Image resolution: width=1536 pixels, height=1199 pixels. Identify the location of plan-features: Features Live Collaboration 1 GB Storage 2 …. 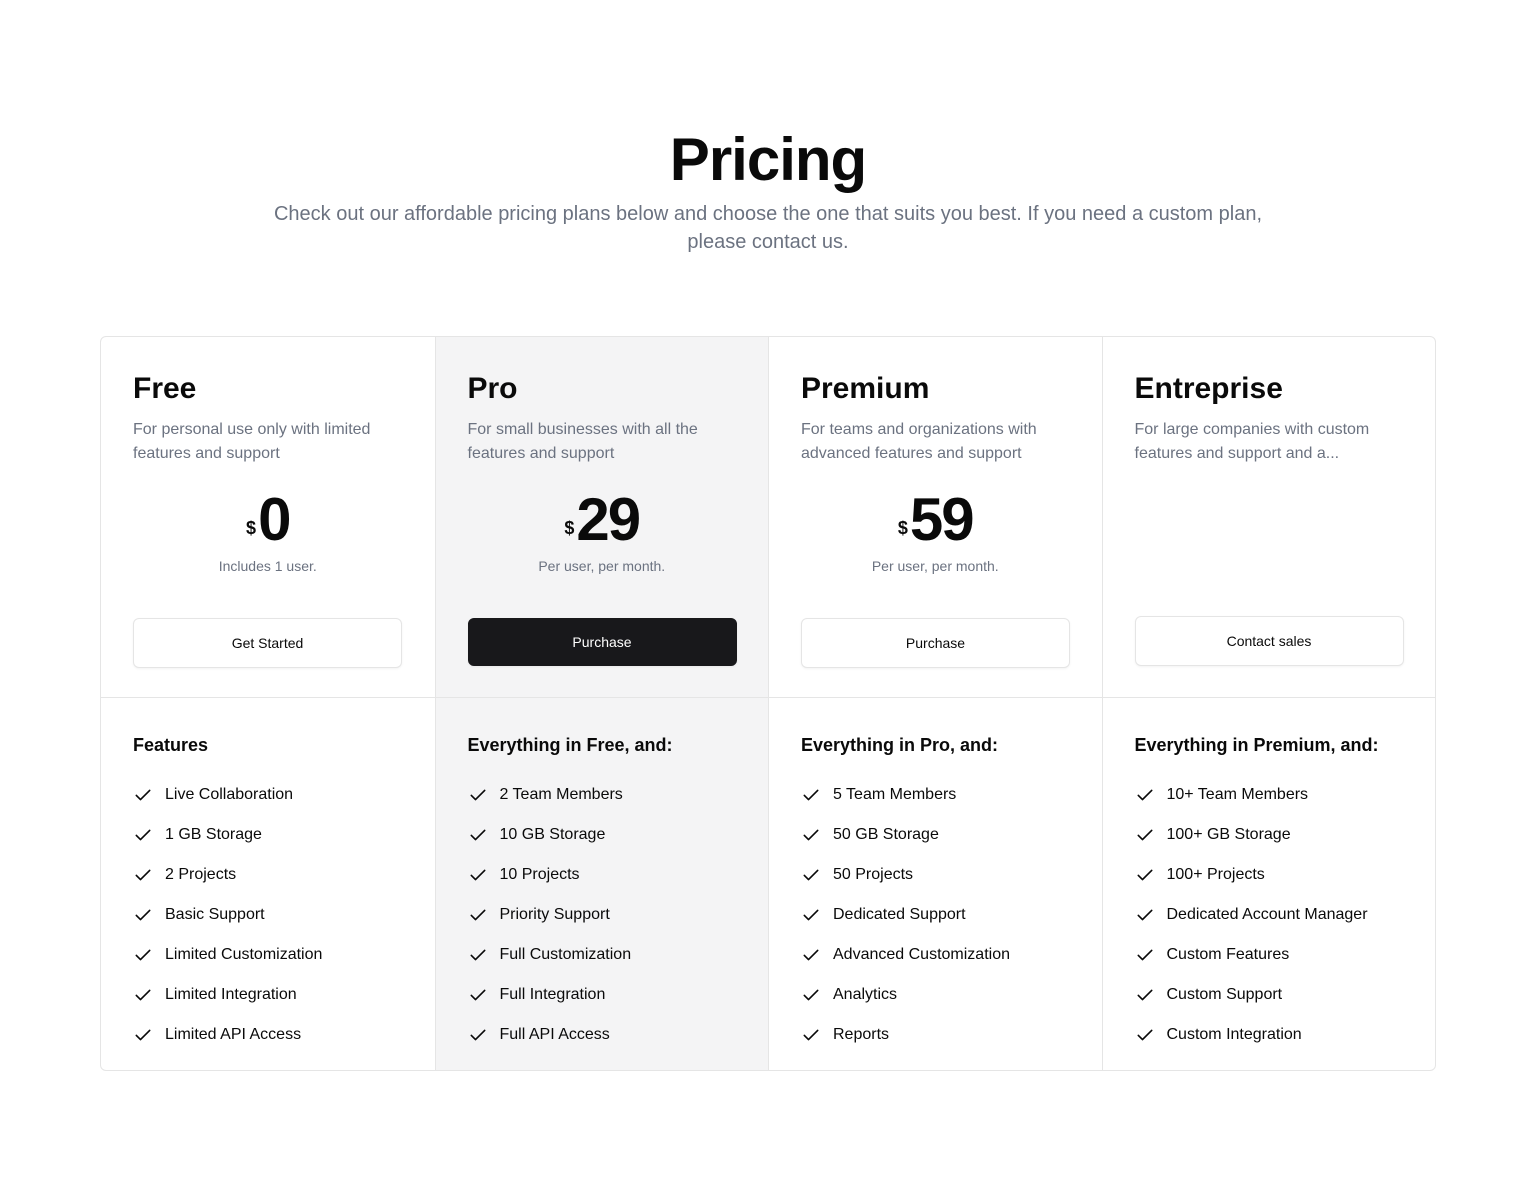
(268, 894).